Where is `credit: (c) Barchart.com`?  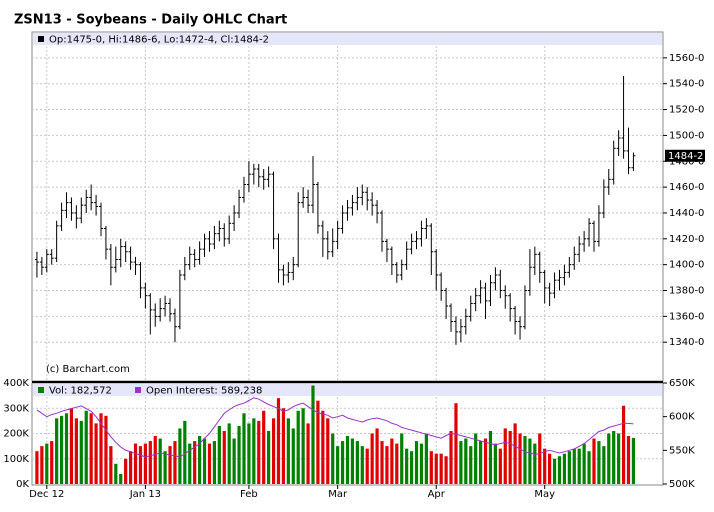 credit: (c) Barchart.com is located at coordinates (88, 369).